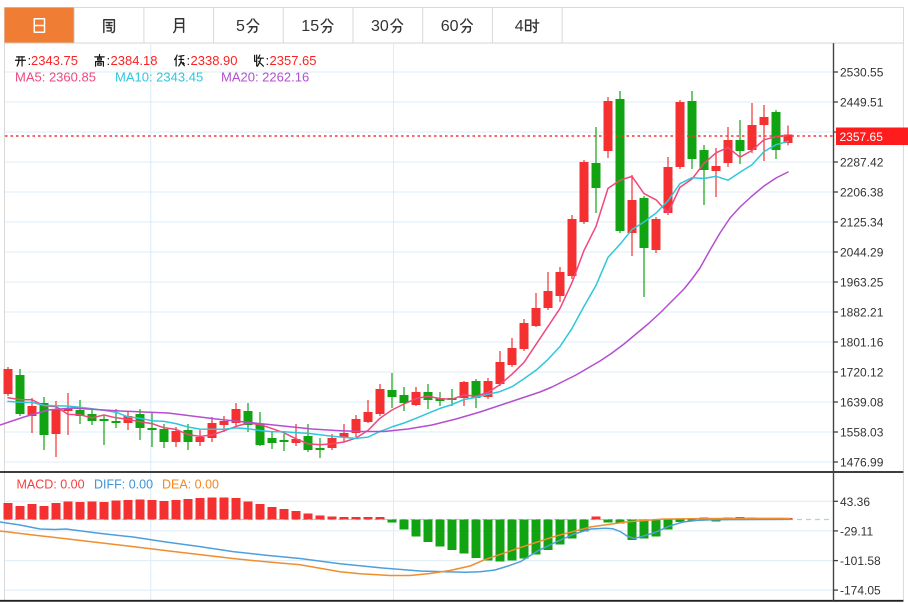 This screenshot has height=603, width=908. I want to click on svg-text: 1558.03, so click(862, 433).